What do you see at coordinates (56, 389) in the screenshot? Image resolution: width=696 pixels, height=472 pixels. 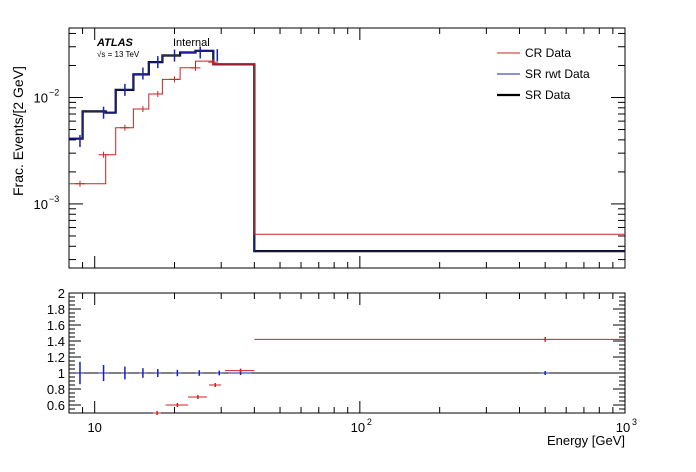 I see `ratio-y-tick-label: 0.8` at bounding box center [56, 389].